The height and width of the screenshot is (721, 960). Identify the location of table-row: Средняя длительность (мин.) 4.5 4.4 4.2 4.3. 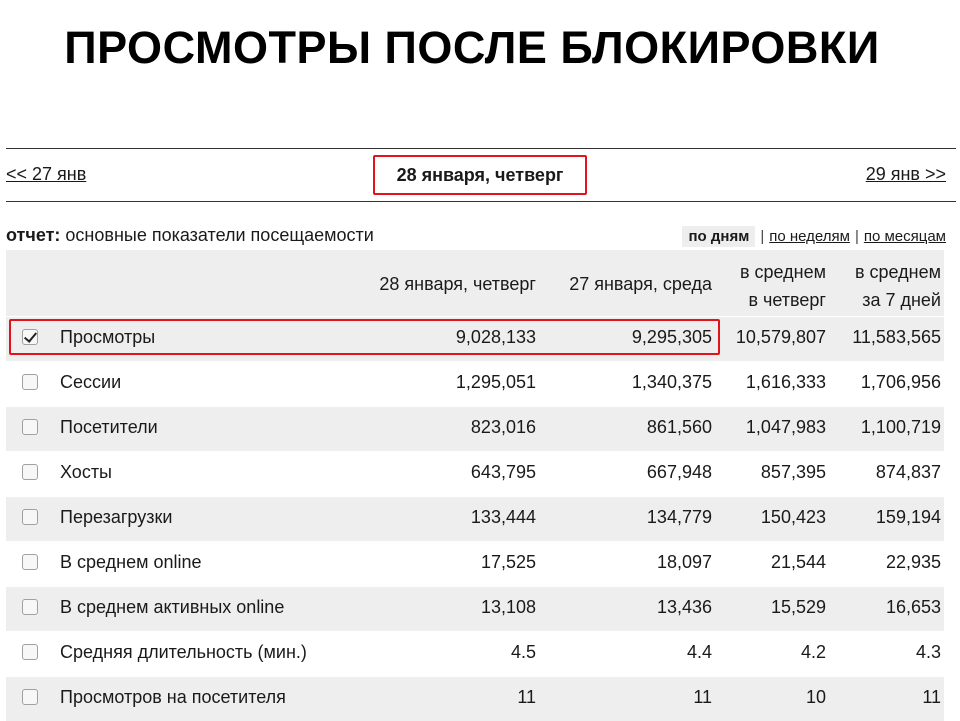
(475, 654).